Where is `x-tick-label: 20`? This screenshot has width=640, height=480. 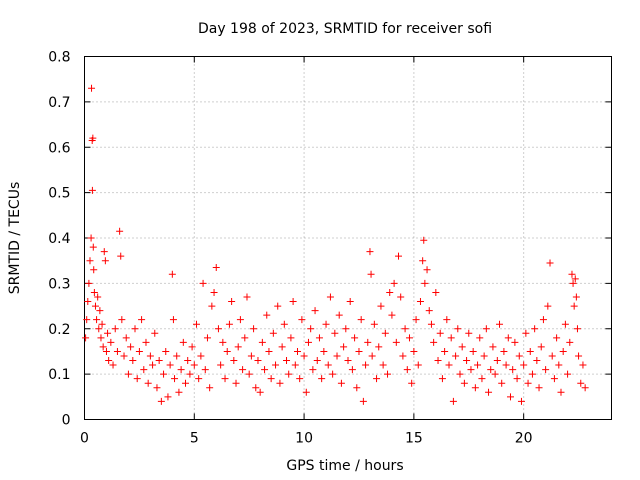
x-tick-label: 20 is located at coordinates (524, 439).